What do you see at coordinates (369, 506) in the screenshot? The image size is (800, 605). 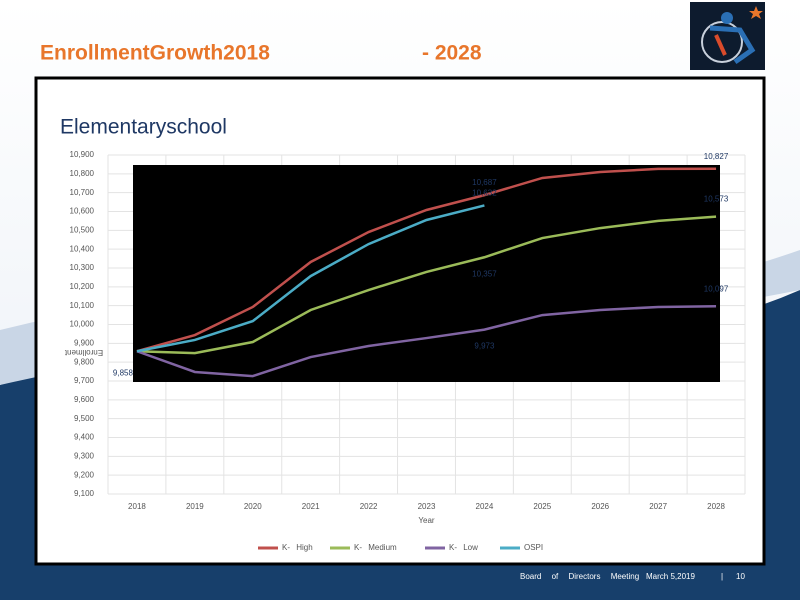 I see `x-tick-label: 2022` at bounding box center [369, 506].